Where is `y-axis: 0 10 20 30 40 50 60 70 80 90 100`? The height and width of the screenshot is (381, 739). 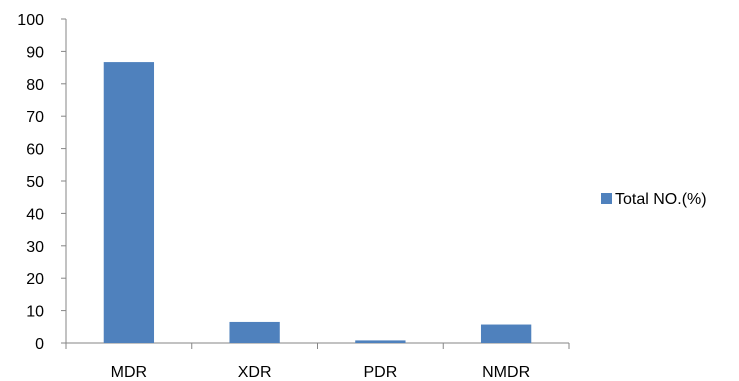
y-axis: 0 10 20 30 40 50 60 70 80 90 100 is located at coordinates (42, 182).